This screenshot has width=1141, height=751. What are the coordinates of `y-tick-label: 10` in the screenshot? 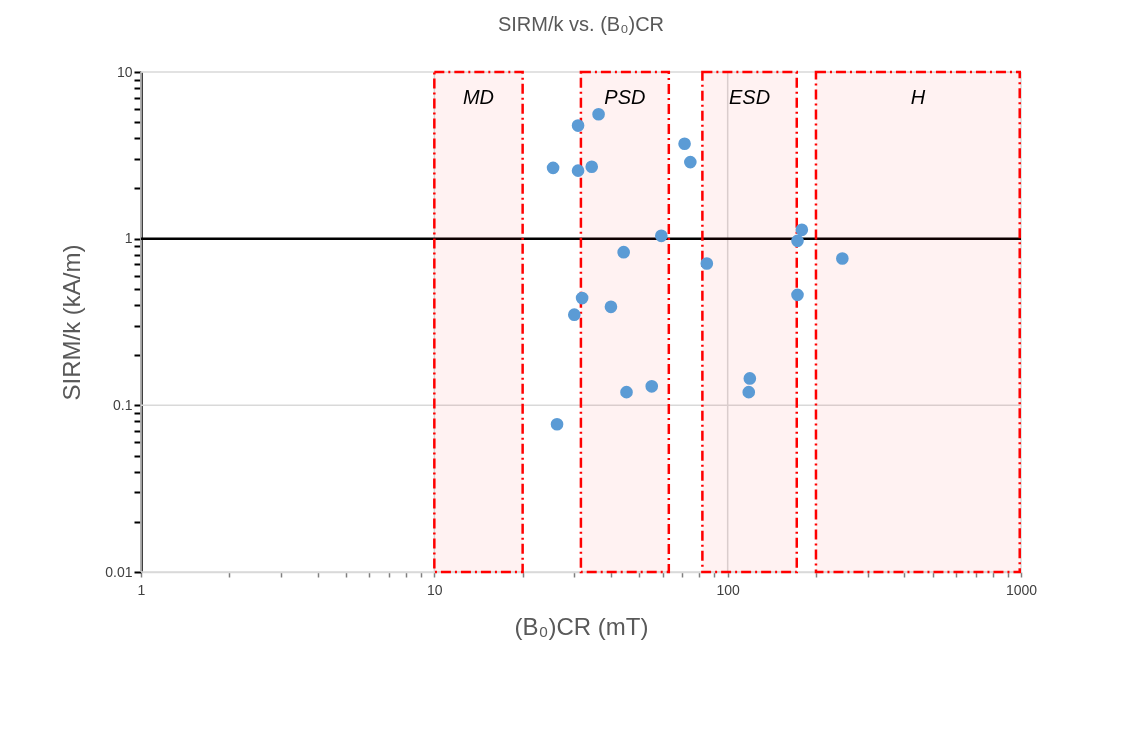 It's located at (124, 71).